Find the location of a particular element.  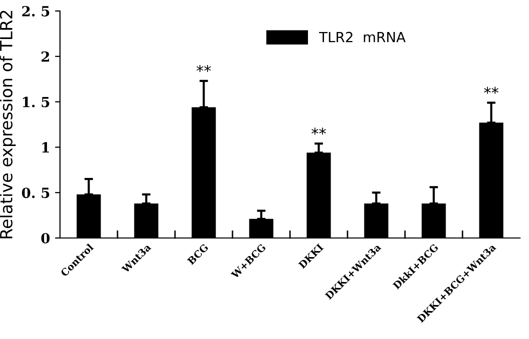

y-tick-label: 0. 5 is located at coordinates (36, 193).